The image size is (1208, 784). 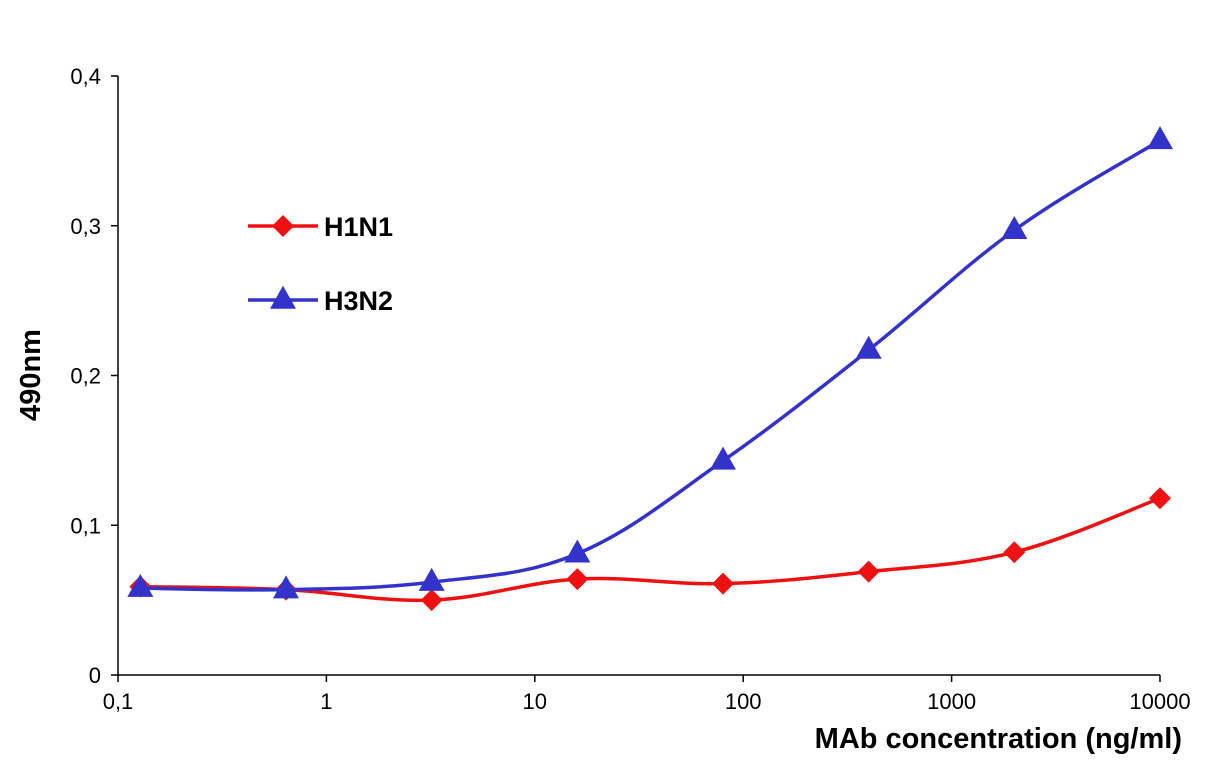 I want to click on legend-item-h1n1: H1N1, so click(x=320, y=227).